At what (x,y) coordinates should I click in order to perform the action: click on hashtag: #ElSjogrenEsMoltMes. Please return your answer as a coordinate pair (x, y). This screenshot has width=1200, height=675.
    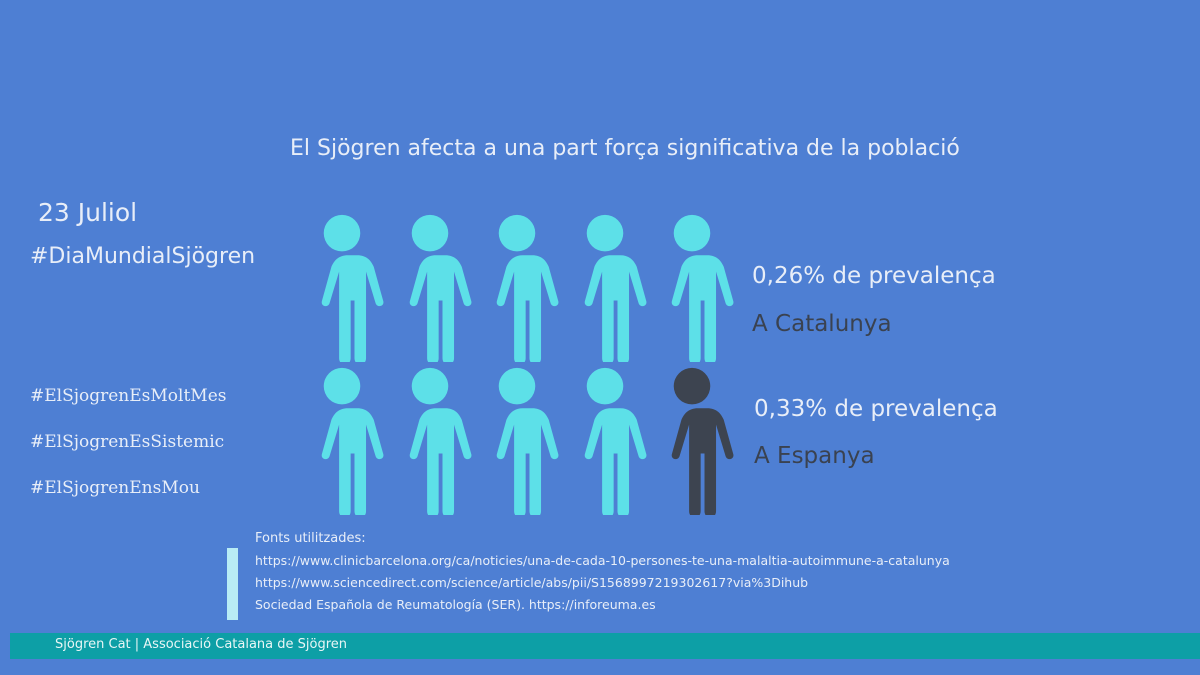
    Looking at the image, I should click on (128, 396).